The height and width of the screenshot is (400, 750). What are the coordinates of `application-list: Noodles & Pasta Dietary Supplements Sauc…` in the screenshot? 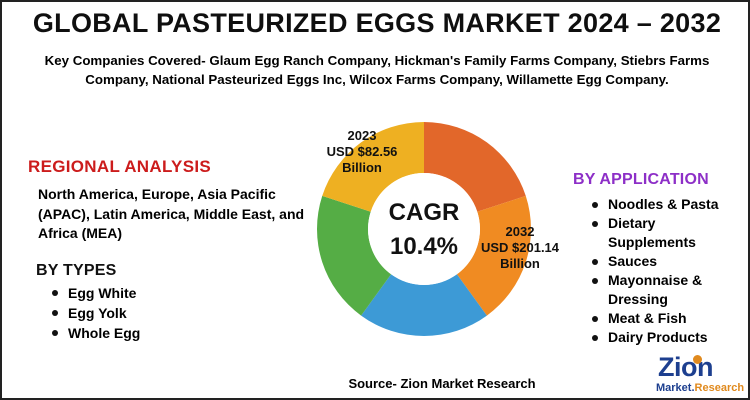 It's located at (665, 271).